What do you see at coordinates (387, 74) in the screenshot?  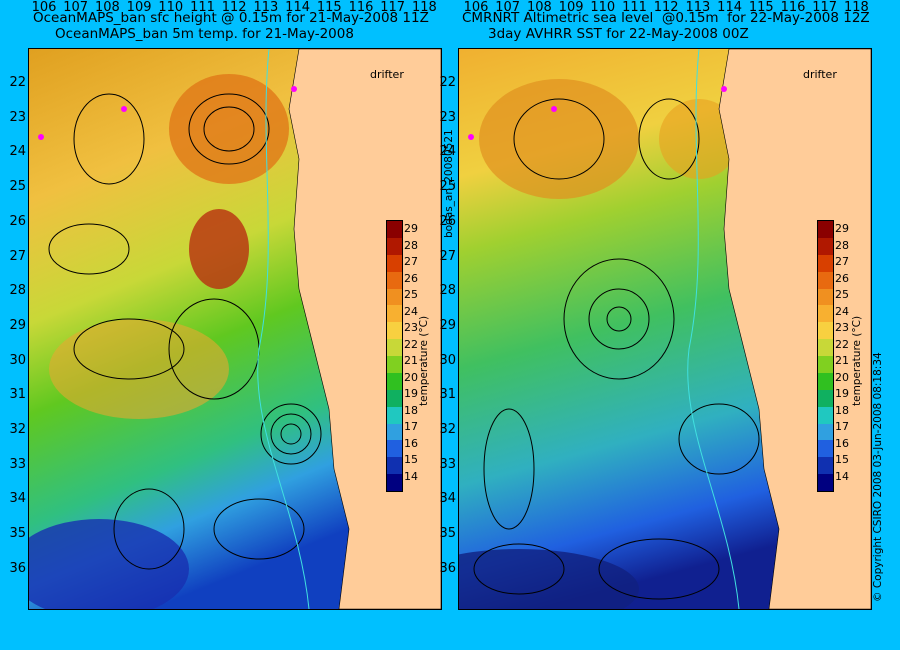 I see `left-drifter-legend: drifter` at bounding box center [387, 74].